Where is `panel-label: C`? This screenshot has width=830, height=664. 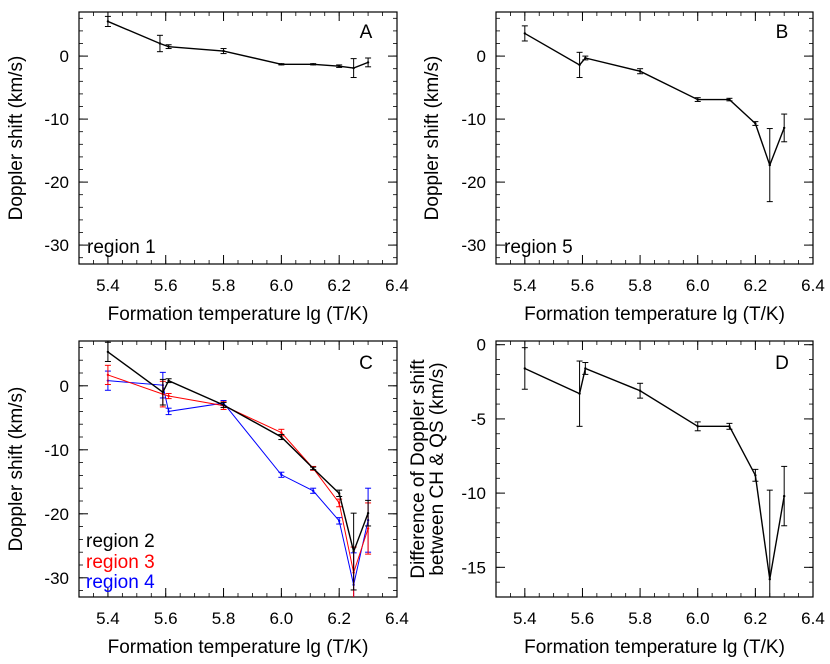
panel-label: C is located at coordinates (366, 363).